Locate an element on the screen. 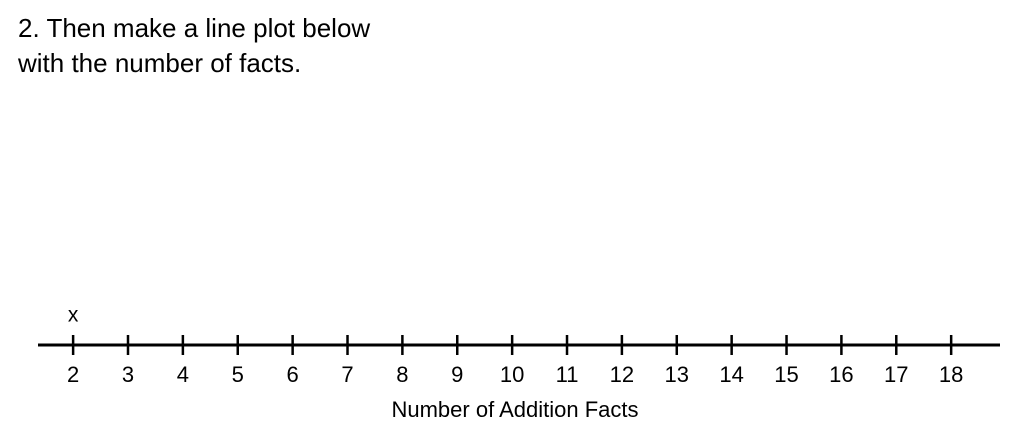  x-tick-label: 12 is located at coordinates (622, 374).